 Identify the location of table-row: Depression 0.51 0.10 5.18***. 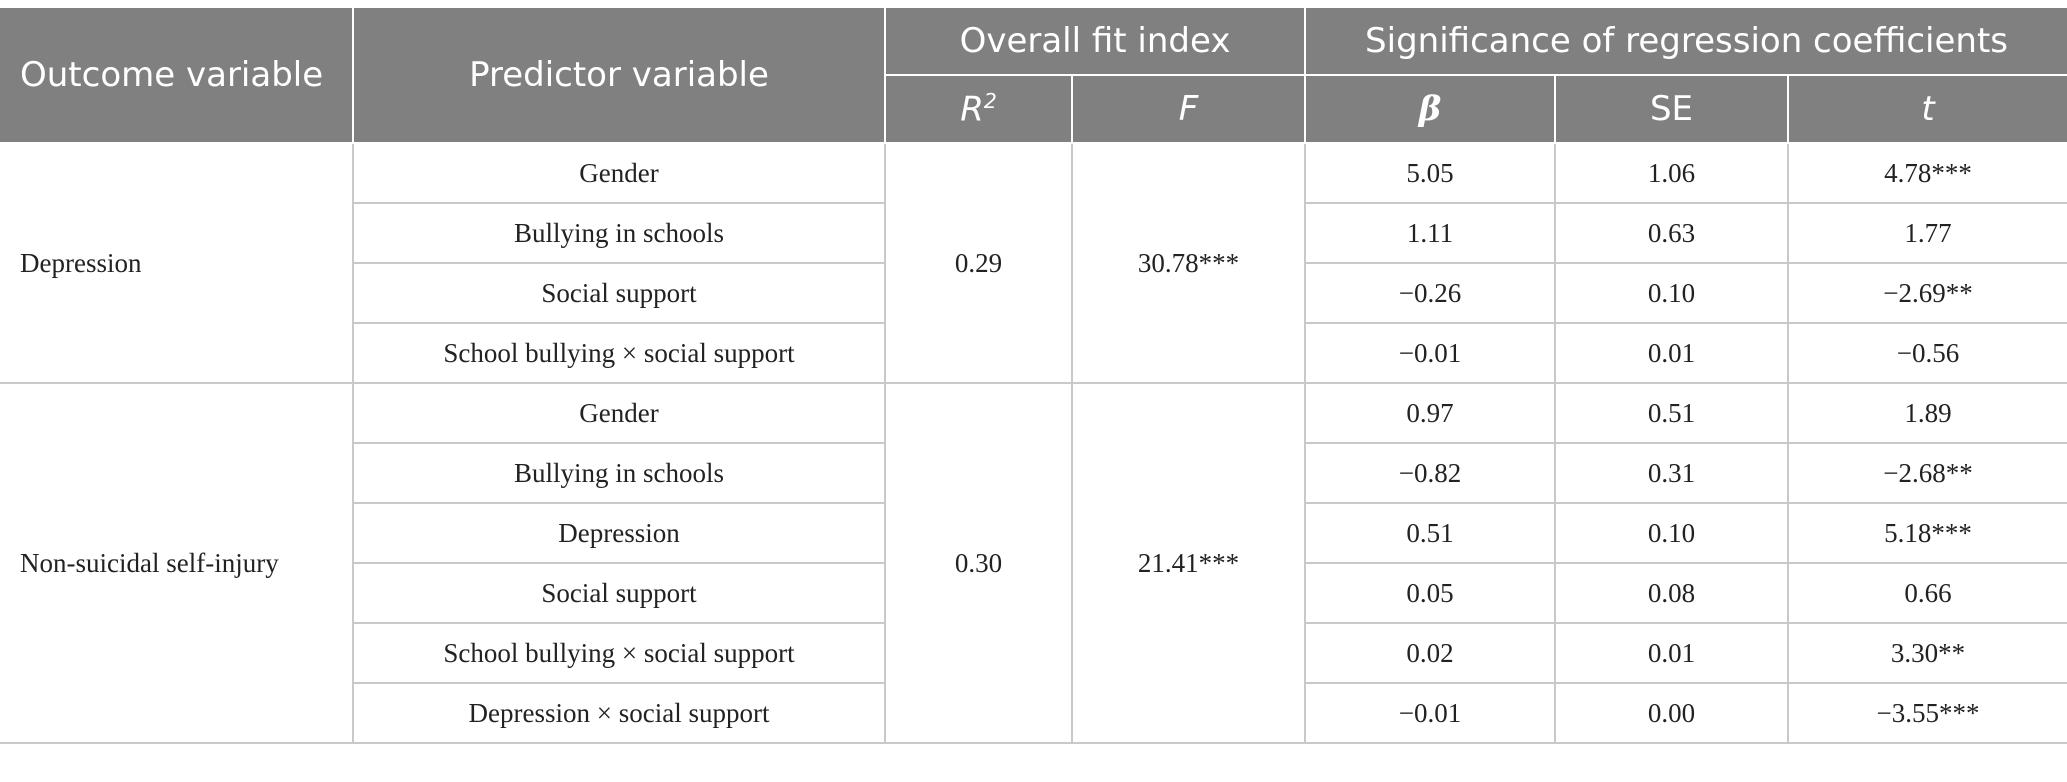
(1033, 533).